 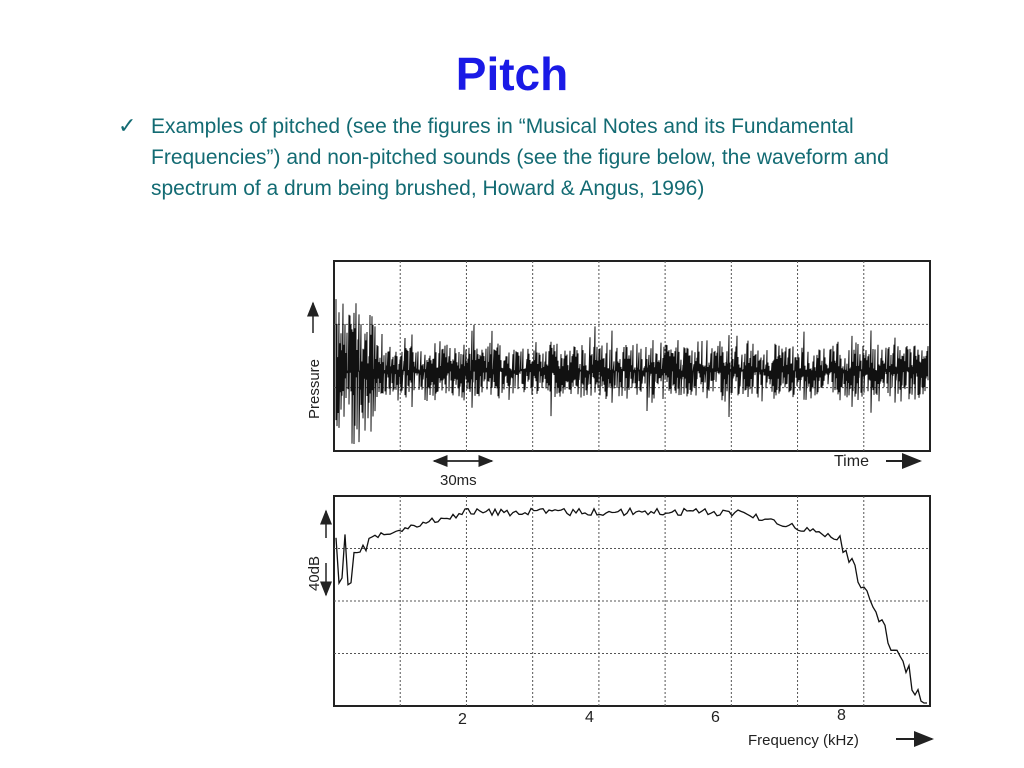 What do you see at coordinates (715, 717) in the screenshot?
I see `tick-label-6: 6` at bounding box center [715, 717].